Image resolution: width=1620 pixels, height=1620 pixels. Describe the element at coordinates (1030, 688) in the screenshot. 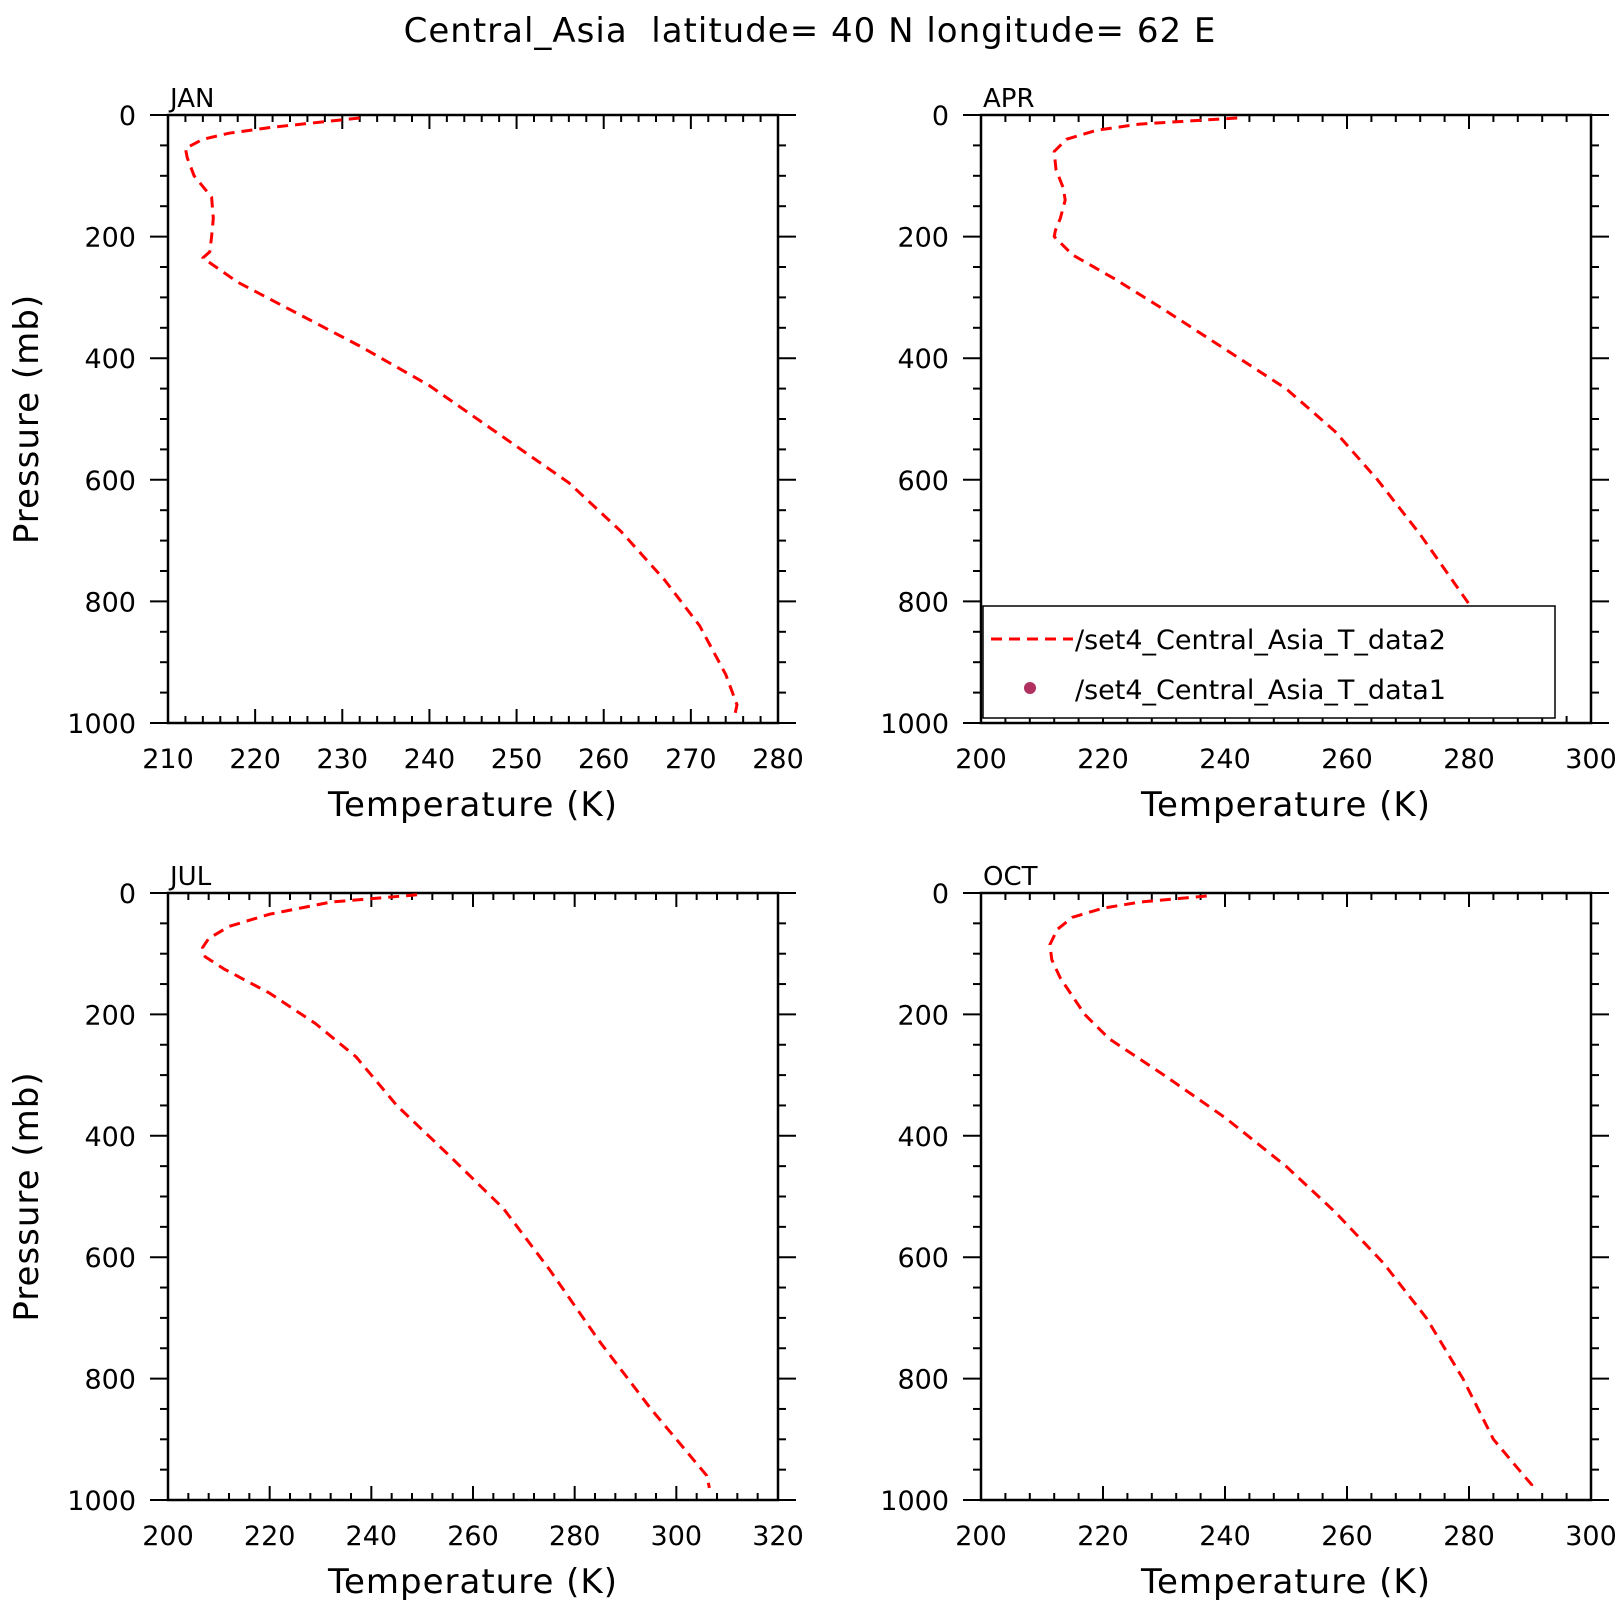

I see `legend-dot-swatch` at that location.